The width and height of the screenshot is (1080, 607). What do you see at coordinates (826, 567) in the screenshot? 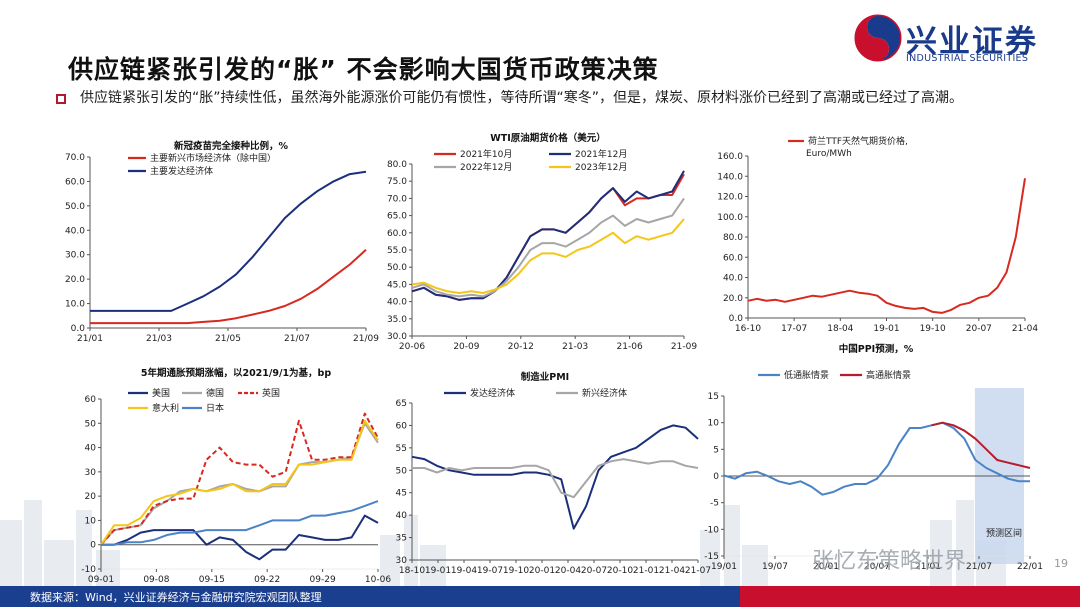
I see `x-tick-label: 20/01` at bounding box center [826, 567].